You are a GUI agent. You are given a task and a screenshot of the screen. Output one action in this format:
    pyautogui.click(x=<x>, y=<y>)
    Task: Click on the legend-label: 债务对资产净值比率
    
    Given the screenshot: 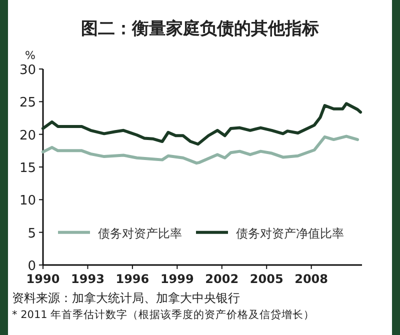 What is the action you would take?
    pyautogui.click(x=290, y=233)
    